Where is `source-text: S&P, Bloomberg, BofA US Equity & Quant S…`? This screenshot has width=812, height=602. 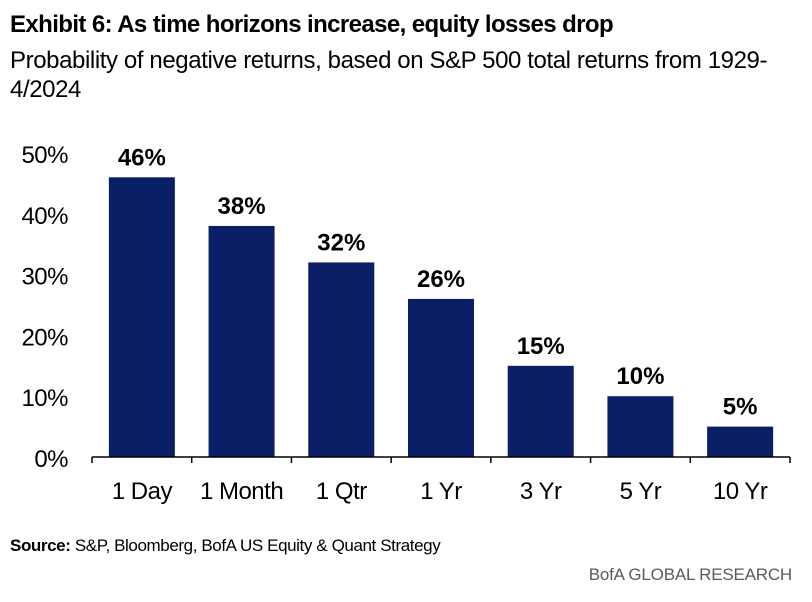 source-text: S&P, Bloomberg, BofA US Equity & Quant S… is located at coordinates (255, 545).